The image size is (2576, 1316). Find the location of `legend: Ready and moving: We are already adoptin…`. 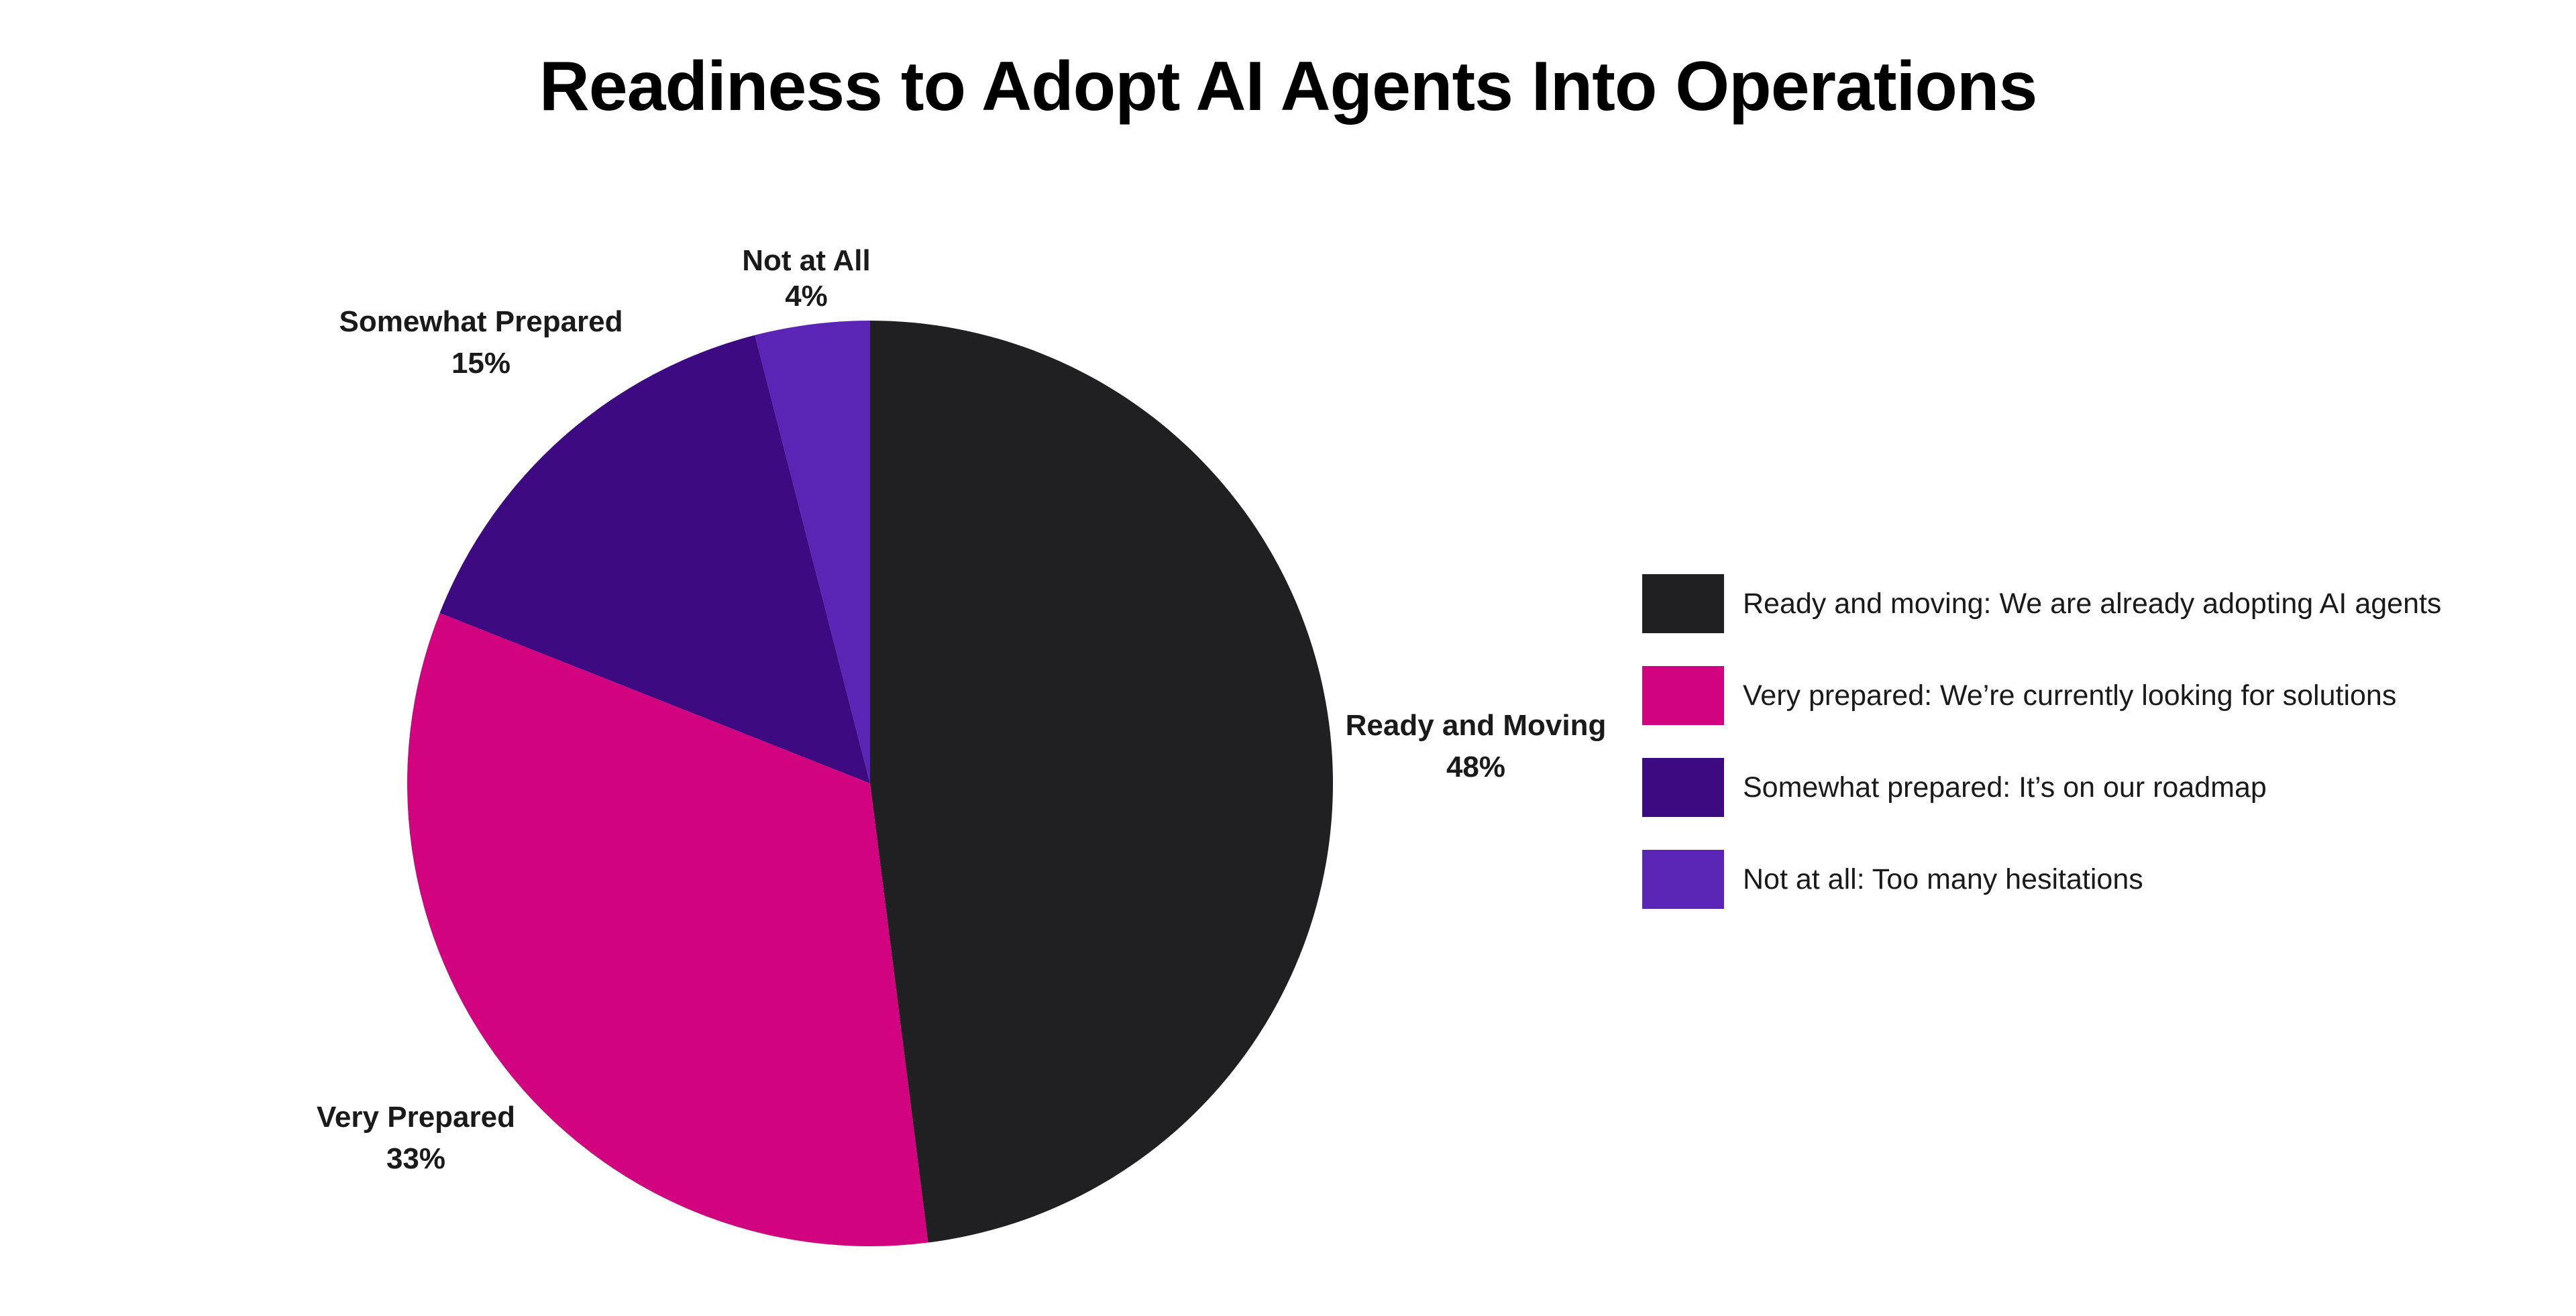

legend: Ready and moving: We are already adoptin… is located at coordinates (2041, 758).